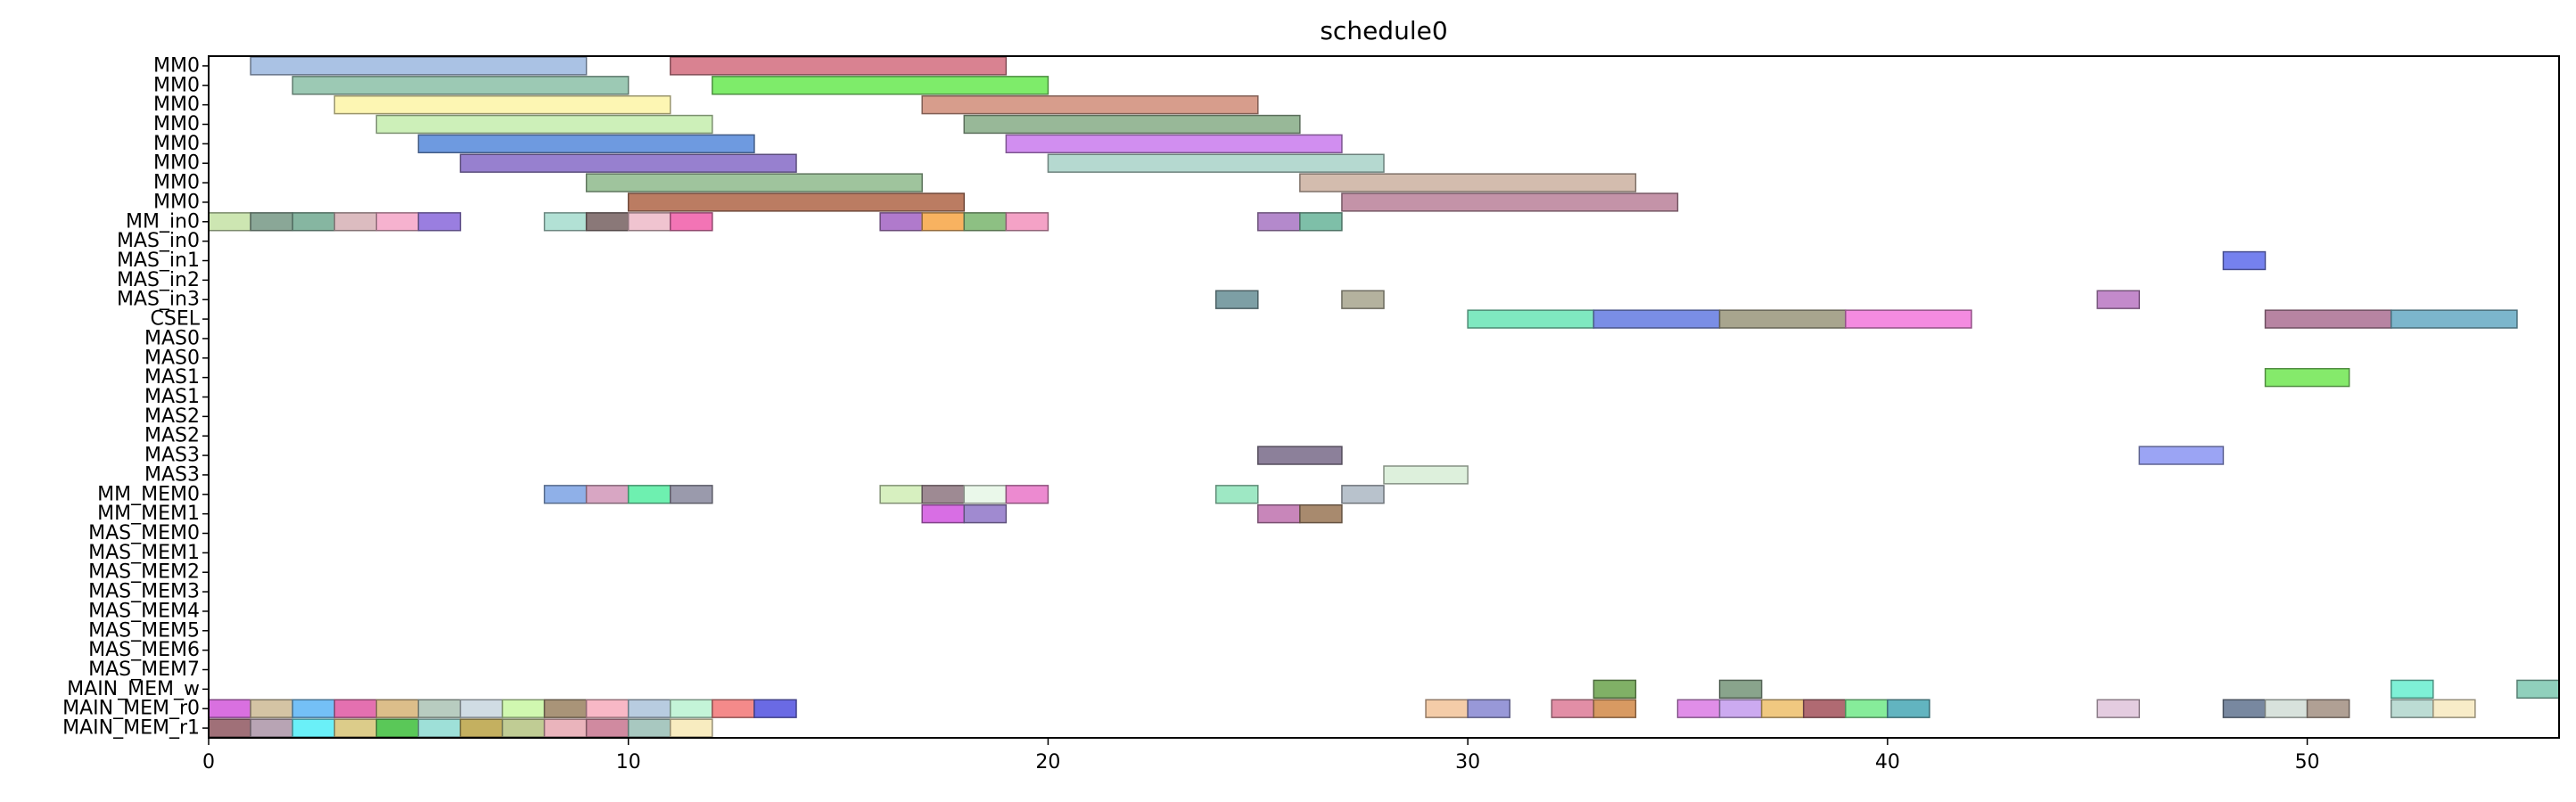 The width and height of the screenshot is (2576, 802). What do you see at coordinates (1261, 755) in the screenshot?
I see `x-axis-tick-labels: 0 10 20 30 40 50` at bounding box center [1261, 755].